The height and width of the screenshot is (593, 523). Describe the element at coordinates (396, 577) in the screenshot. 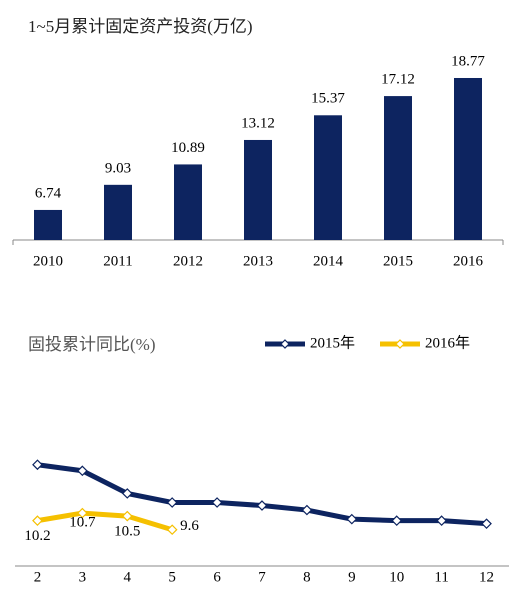

I see `x-tick-label: 10` at that location.